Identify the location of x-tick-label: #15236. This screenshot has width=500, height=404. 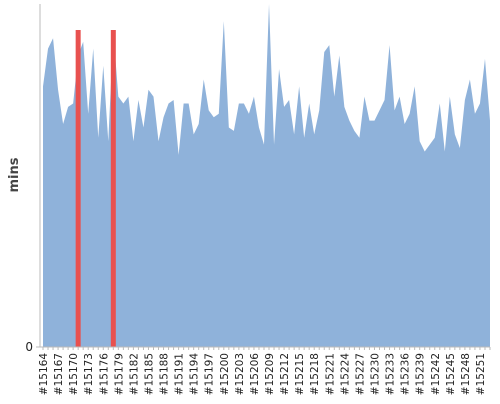
(406, 374).